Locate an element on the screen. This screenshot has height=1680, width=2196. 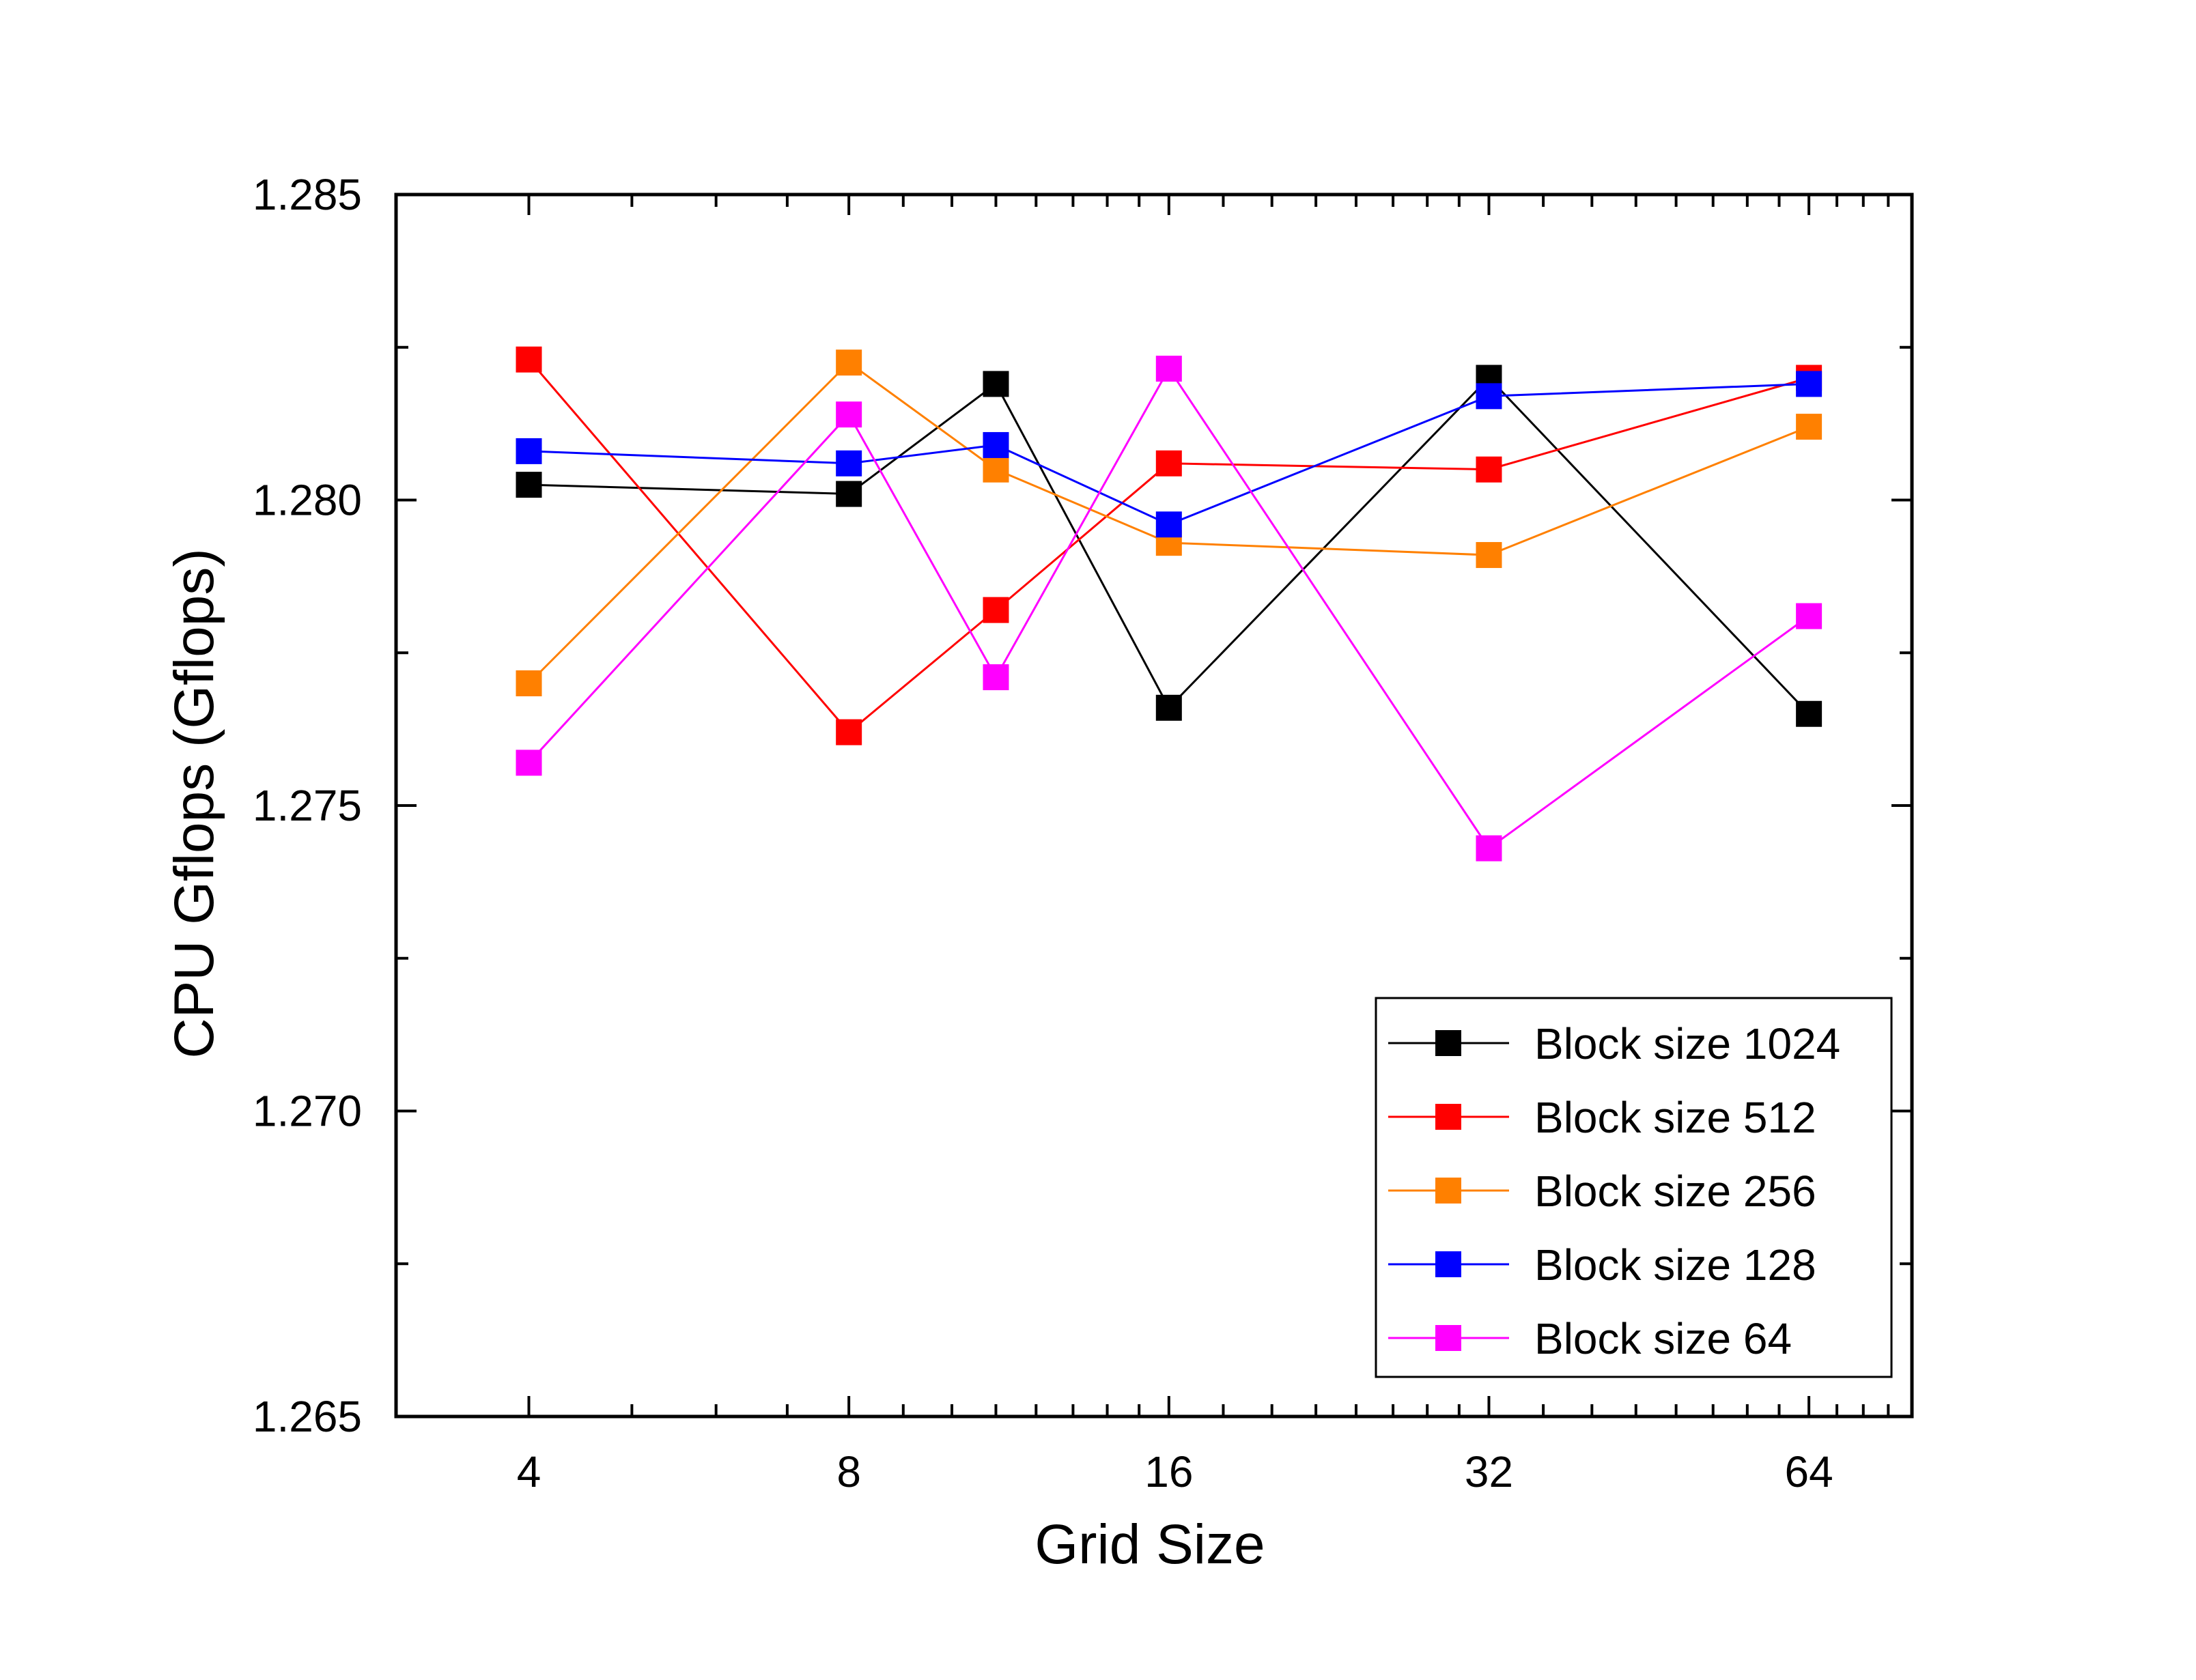
x-tick-label: 32 is located at coordinates (1489, 1471).